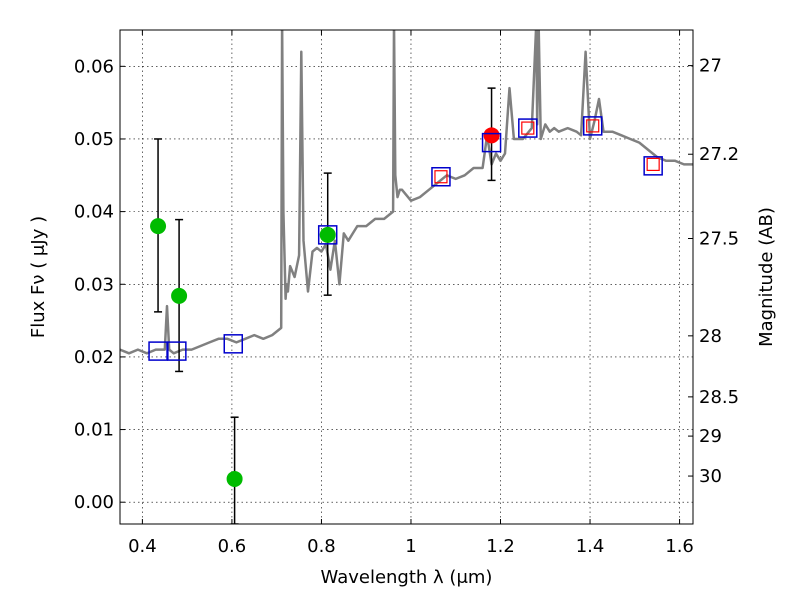  Describe the element at coordinates (232, 546) in the screenshot. I see `x-tick-label: 0.6` at that location.